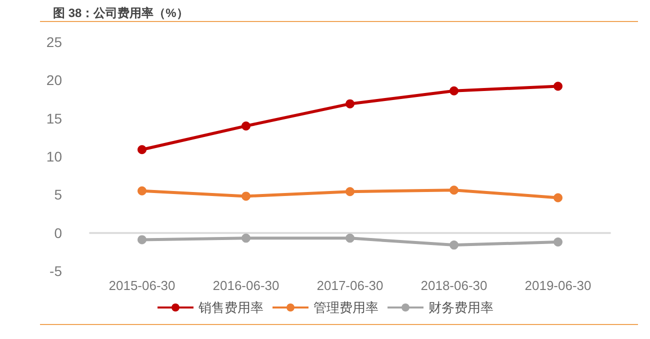 Image resolution: width=650 pixels, height=339 pixels. What do you see at coordinates (558, 285) in the screenshot?
I see `x-tick-label: 2019-06-30` at bounding box center [558, 285].